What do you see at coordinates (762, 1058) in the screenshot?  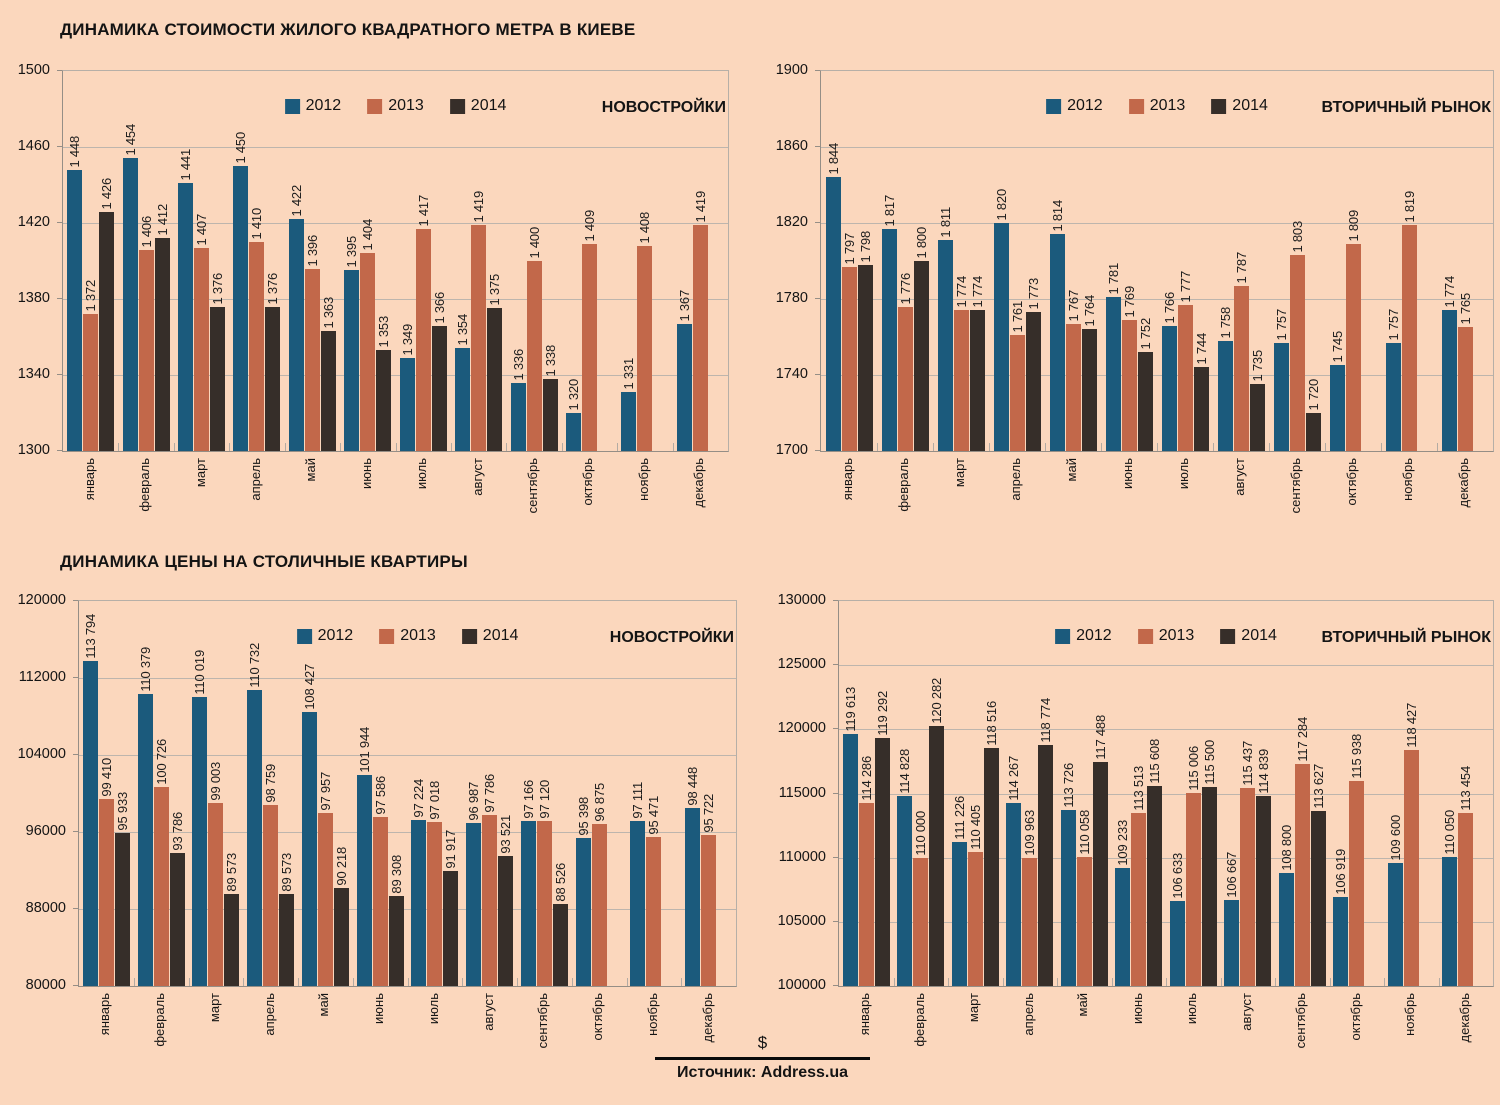 I see `divider-line` at bounding box center [762, 1058].